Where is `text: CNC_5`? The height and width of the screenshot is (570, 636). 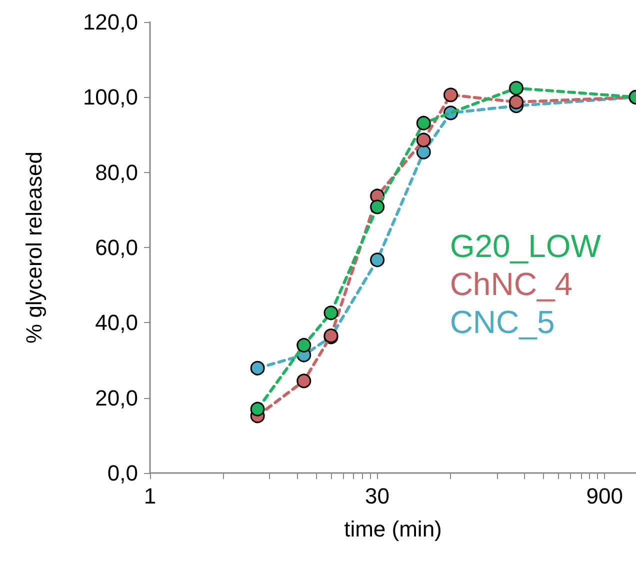
text: CNC_5 is located at coordinates (502, 322).